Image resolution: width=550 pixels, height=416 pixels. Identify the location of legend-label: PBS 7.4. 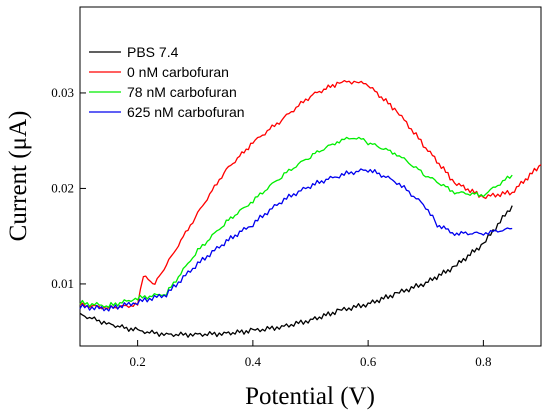
(153, 52).